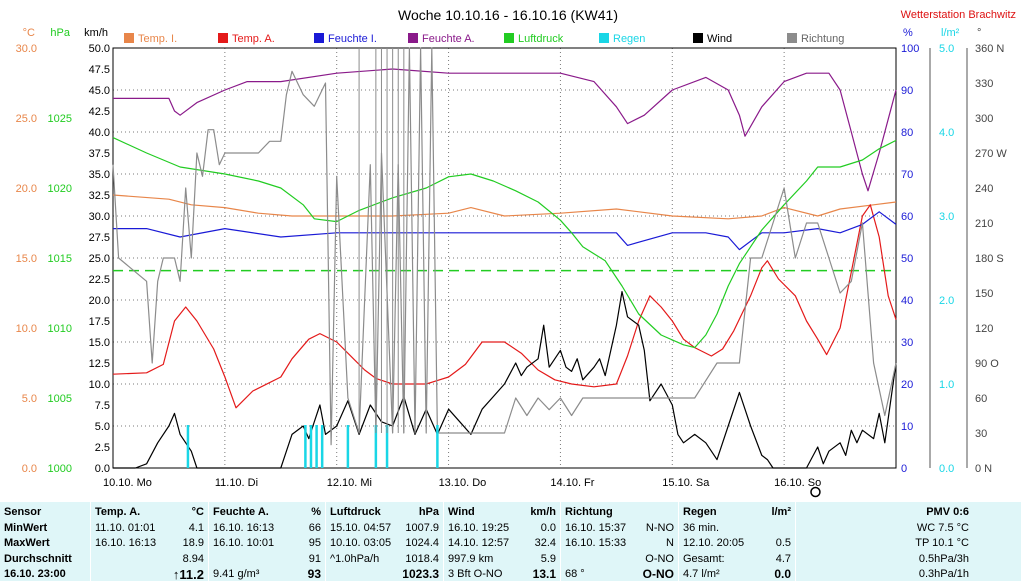 This screenshot has width=1021, height=581. Describe the element at coordinates (349, 483) in the screenshot. I see `x-tick-label: 12.10. Mi` at that location.